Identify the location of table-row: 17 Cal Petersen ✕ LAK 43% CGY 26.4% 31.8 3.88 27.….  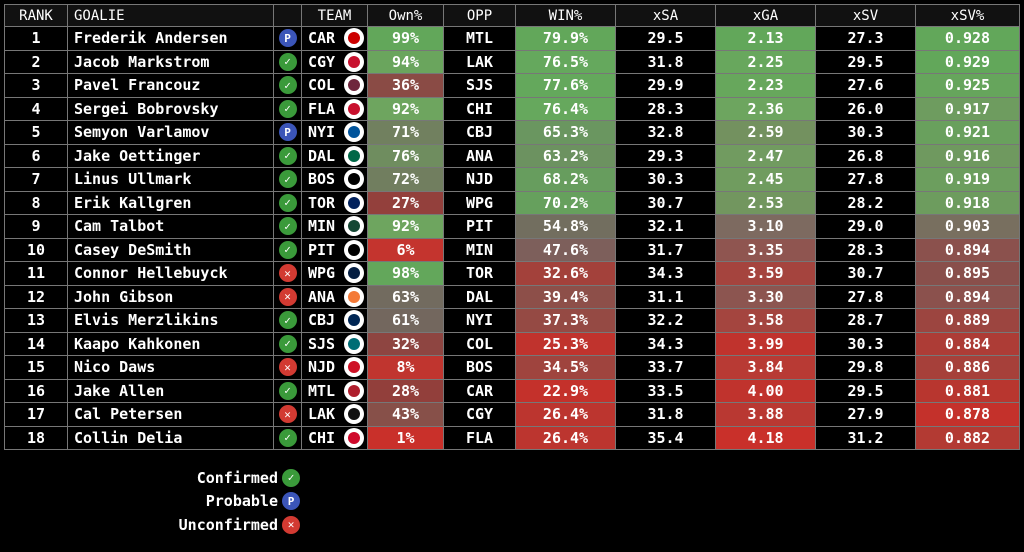
(512, 415).